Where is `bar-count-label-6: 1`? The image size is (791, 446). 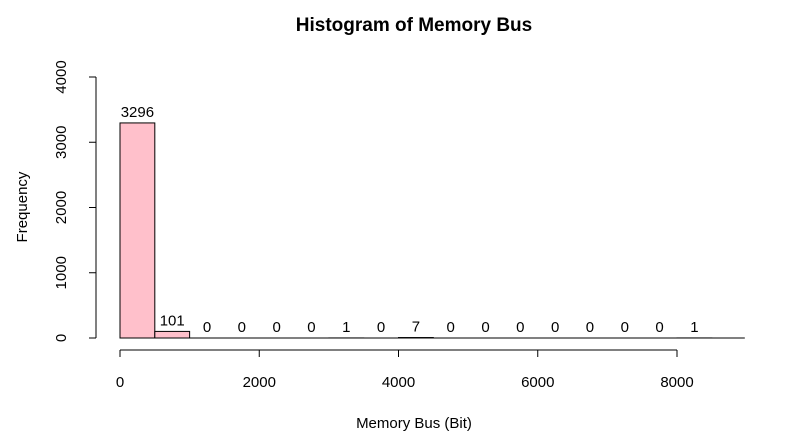 bar-count-label-6: 1 is located at coordinates (346, 327).